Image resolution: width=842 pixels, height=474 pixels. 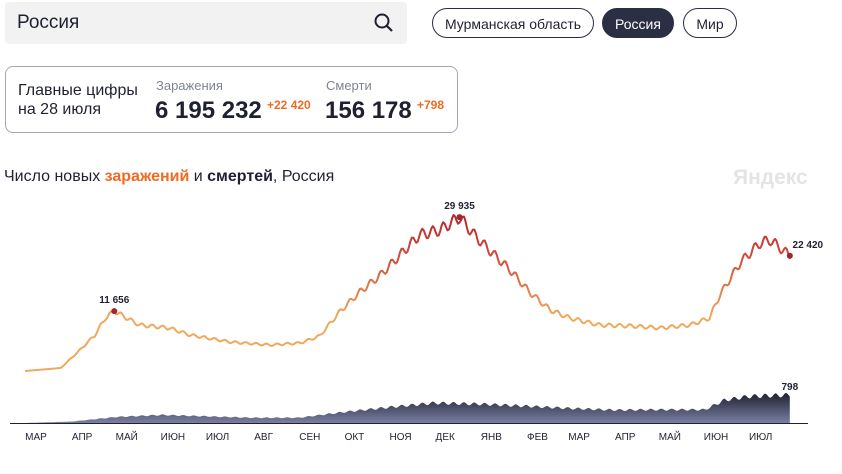 I want to click on chart-title: Число новых заражений и смертей, Россия, so click(x=169, y=177).